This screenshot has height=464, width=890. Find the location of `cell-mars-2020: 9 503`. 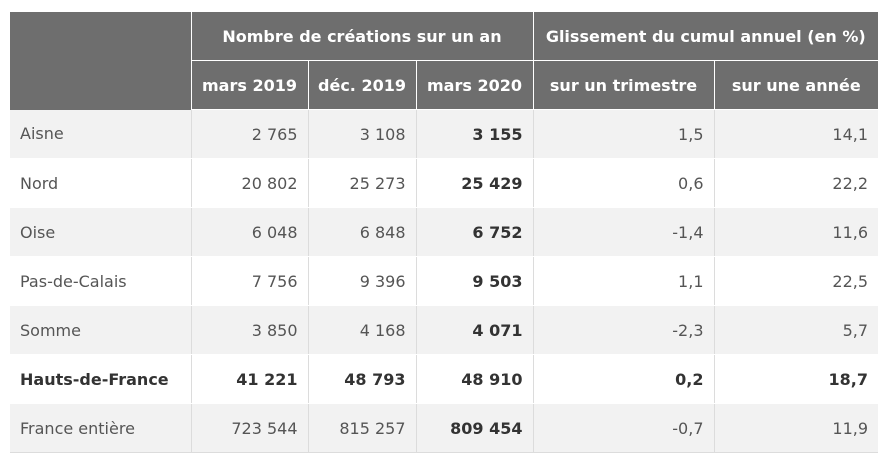

cell-mars-2020: 9 503 is located at coordinates (475, 281).